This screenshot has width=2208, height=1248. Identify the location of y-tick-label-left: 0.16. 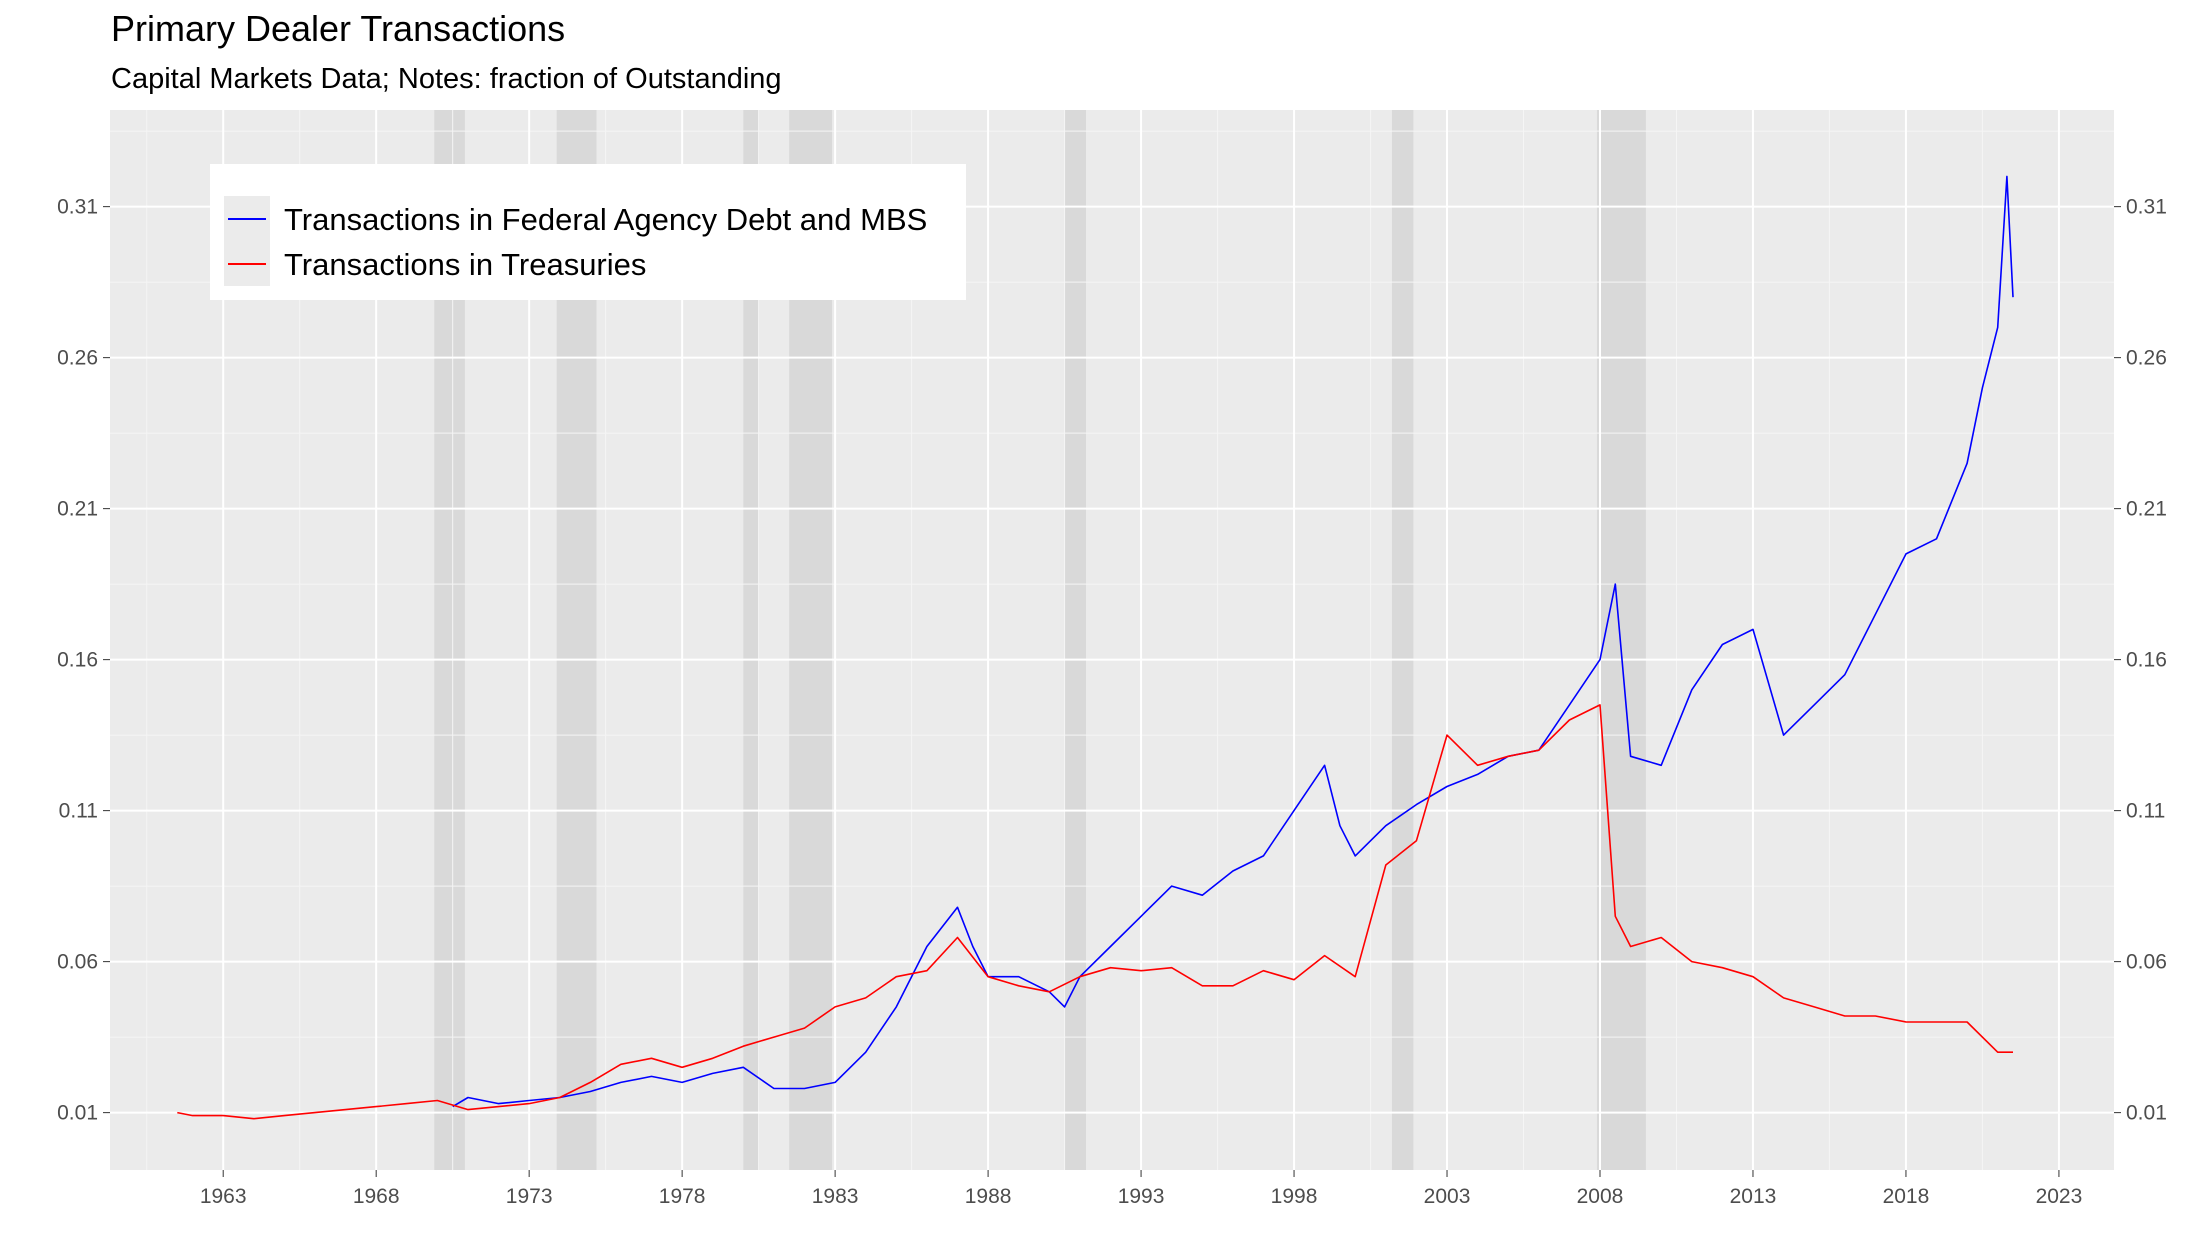
(77, 660).